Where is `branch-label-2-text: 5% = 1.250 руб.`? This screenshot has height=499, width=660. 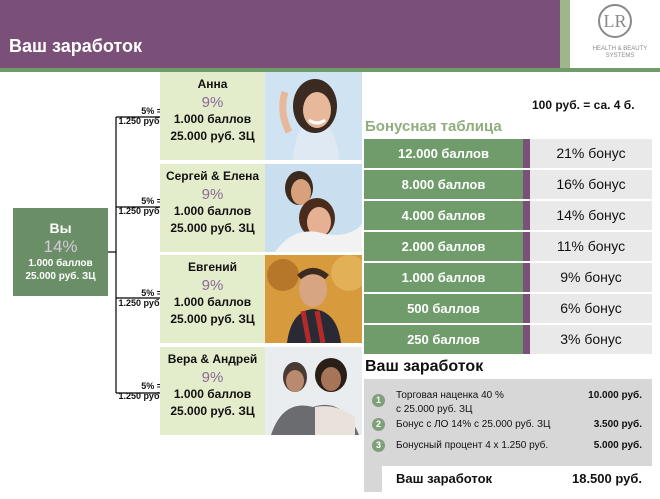 branch-label-2-text: 5% = 1.250 руб. is located at coordinates (140, 206).